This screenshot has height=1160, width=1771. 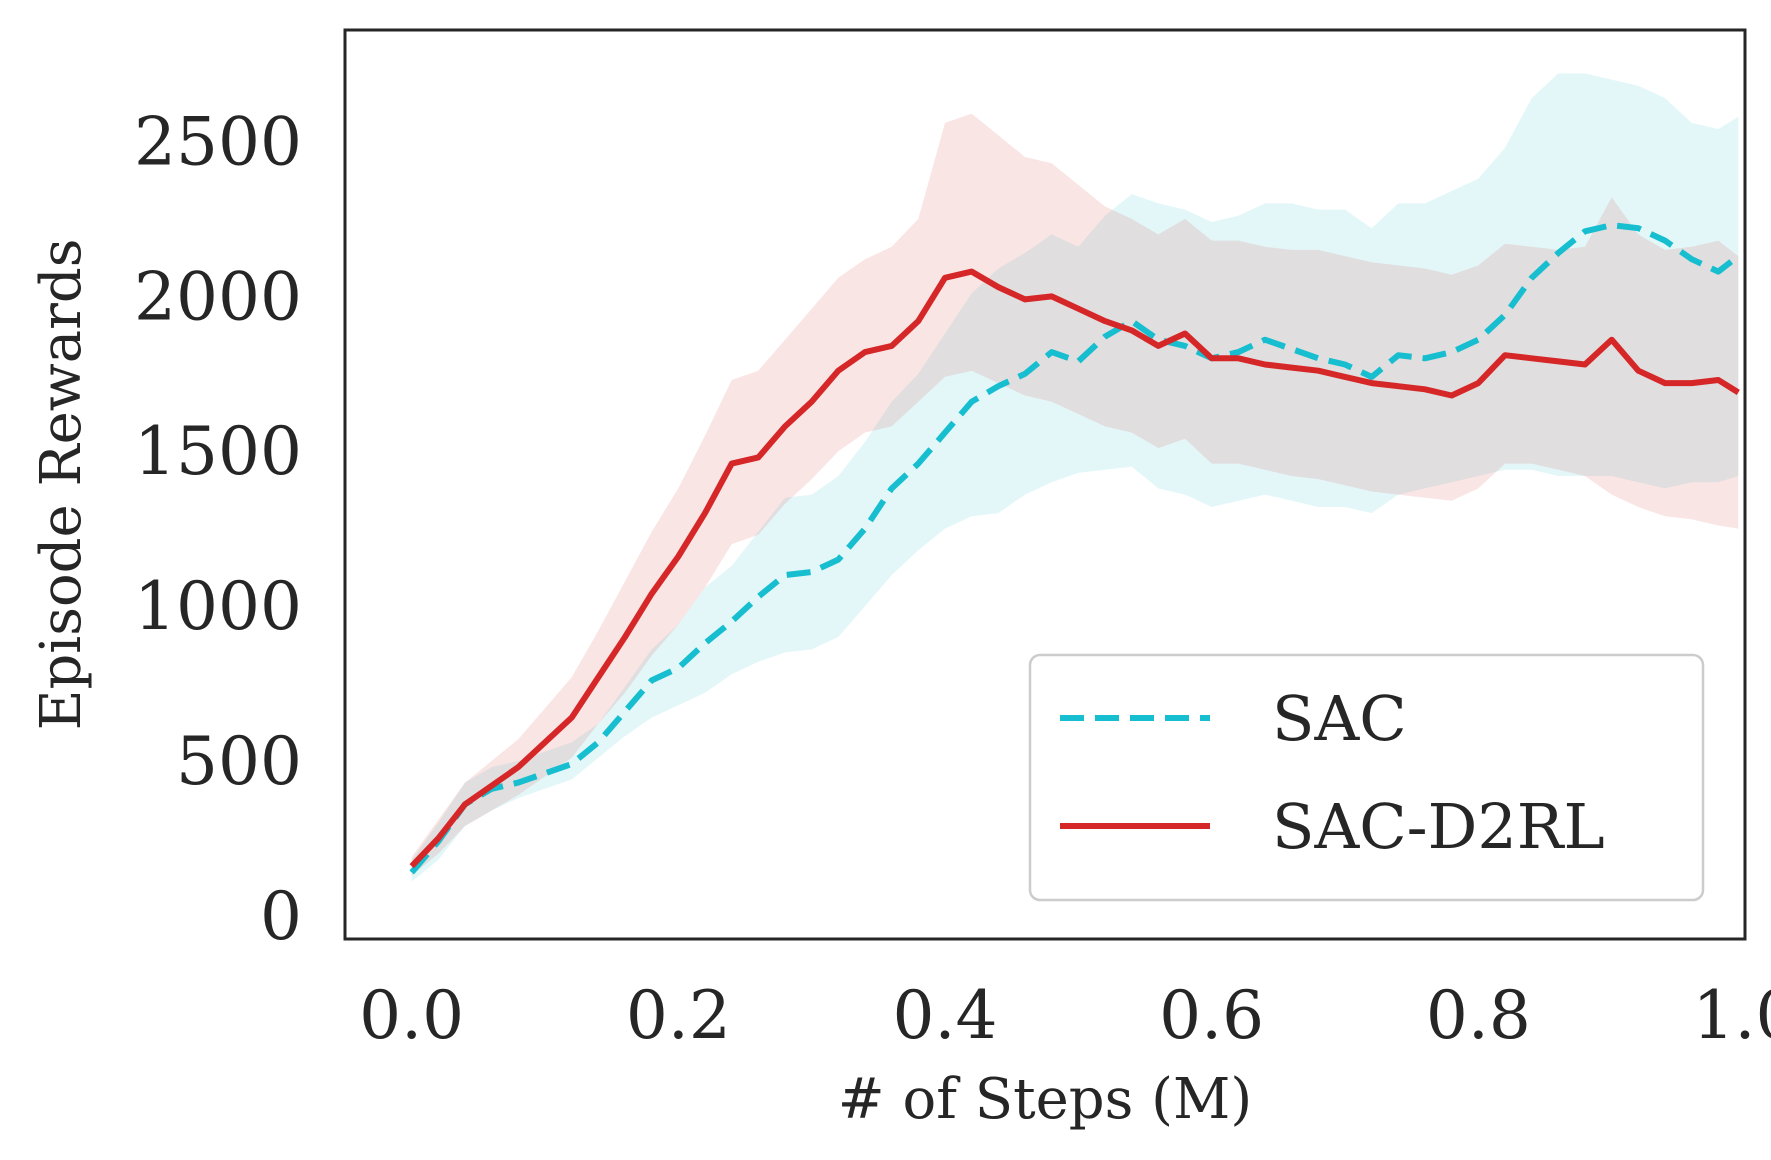 What do you see at coordinates (1339, 718) in the screenshot?
I see `legend-label-sac: SAC` at bounding box center [1339, 718].